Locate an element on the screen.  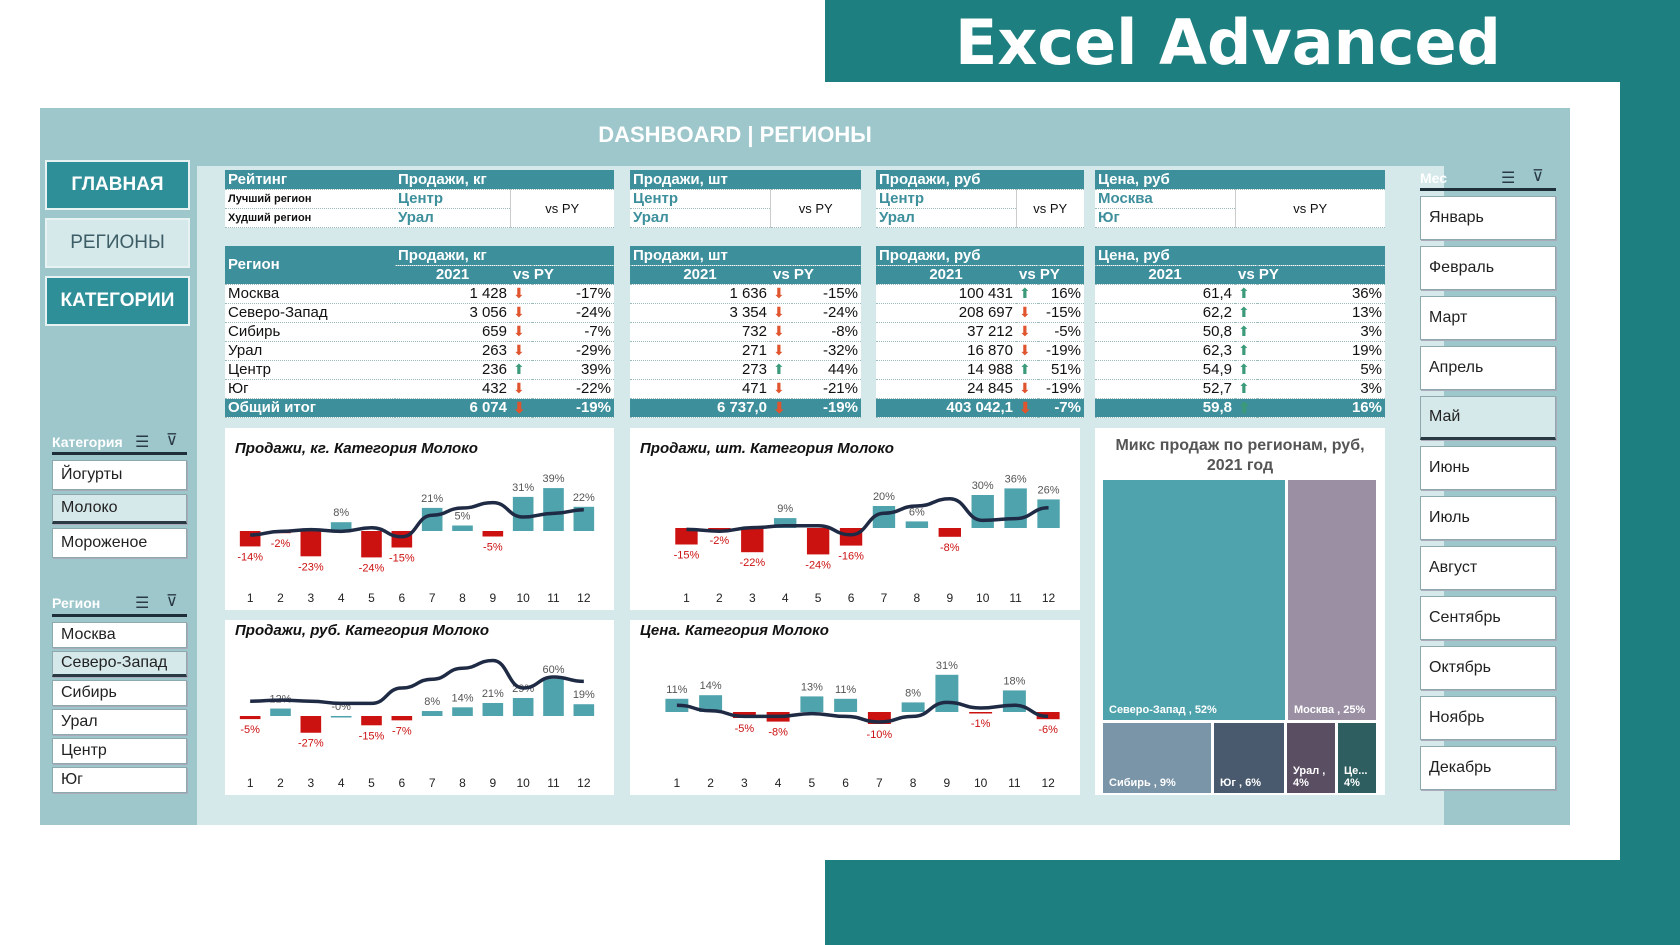
slicer-item: Молоко is located at coordinates (119, 509).